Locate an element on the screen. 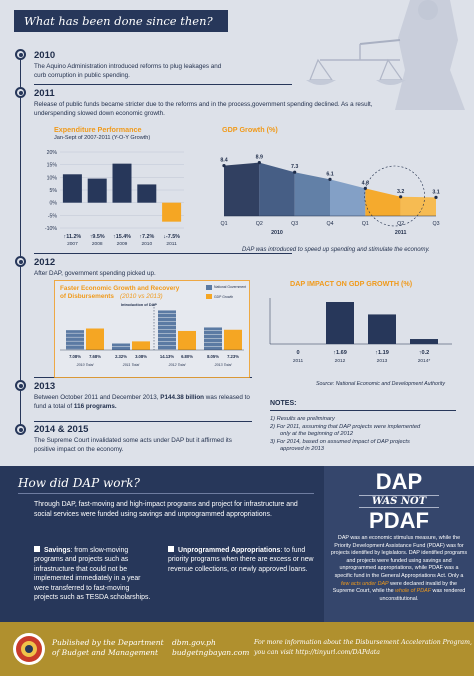 Image resolution: width=474 pixels, height=676 pixels. faster-growth-title-years: (2010 vs 2013) is located at coordinates (141, 296).